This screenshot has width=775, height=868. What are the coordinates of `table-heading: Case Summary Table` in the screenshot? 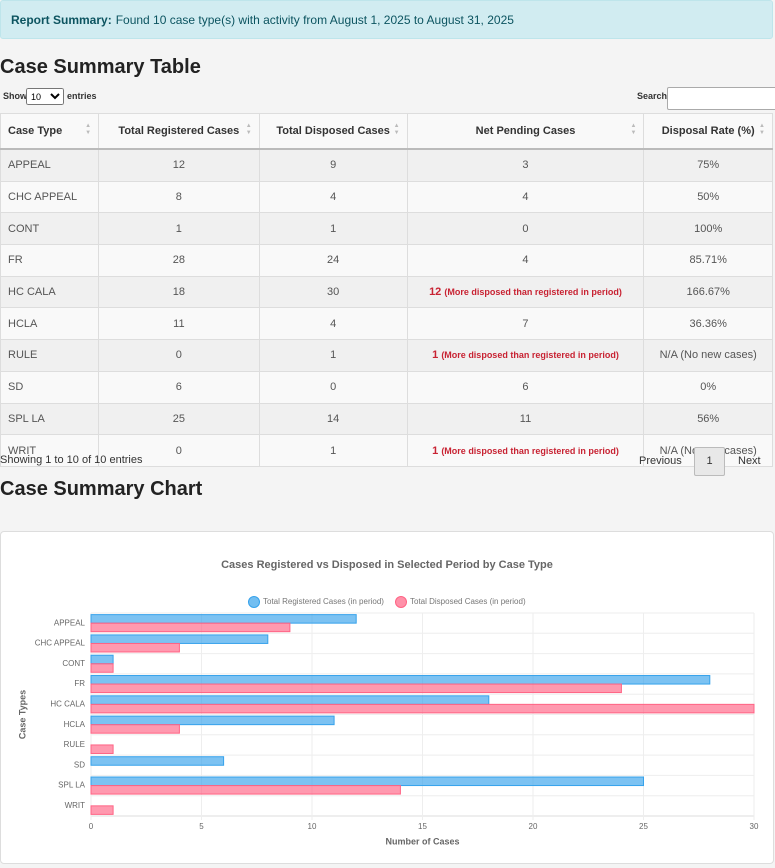 It's located at (100, 67).